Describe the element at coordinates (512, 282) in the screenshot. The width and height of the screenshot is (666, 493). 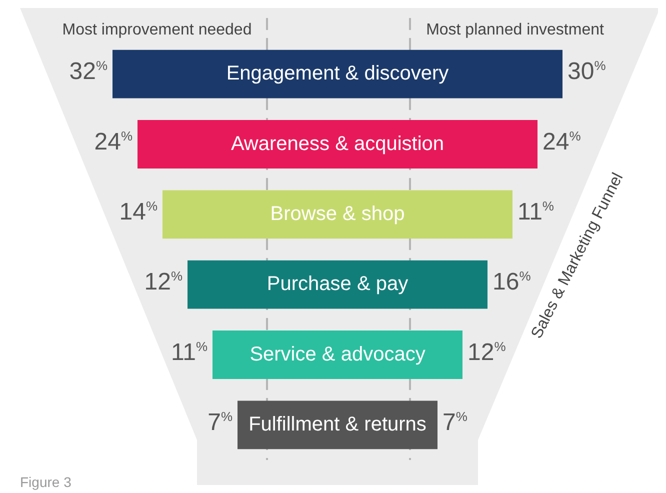
I see `data-label: 16%` at that location.